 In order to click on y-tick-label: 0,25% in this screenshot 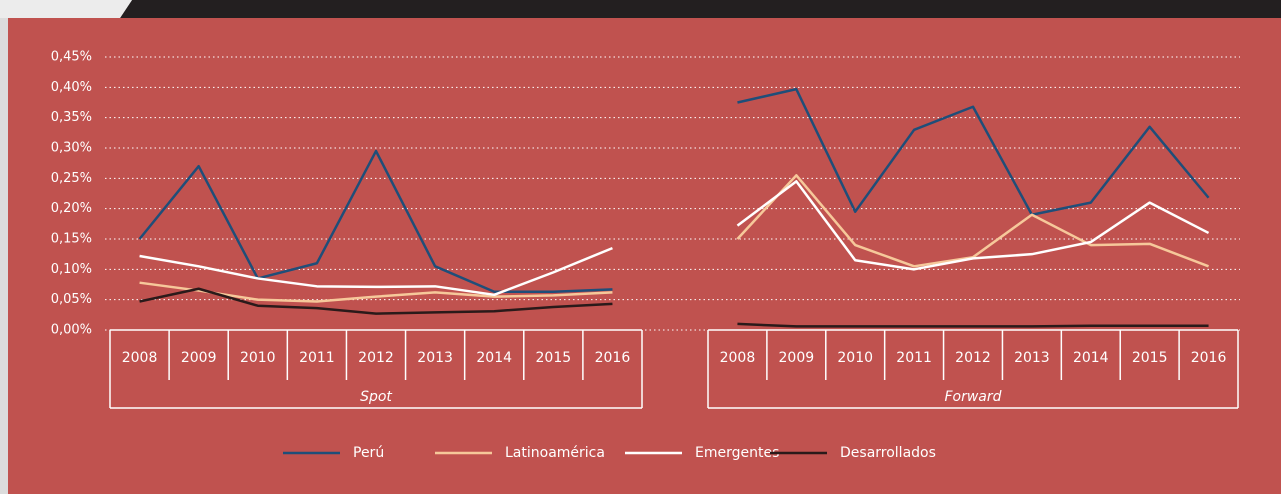, I will do `click(71, 178)`.